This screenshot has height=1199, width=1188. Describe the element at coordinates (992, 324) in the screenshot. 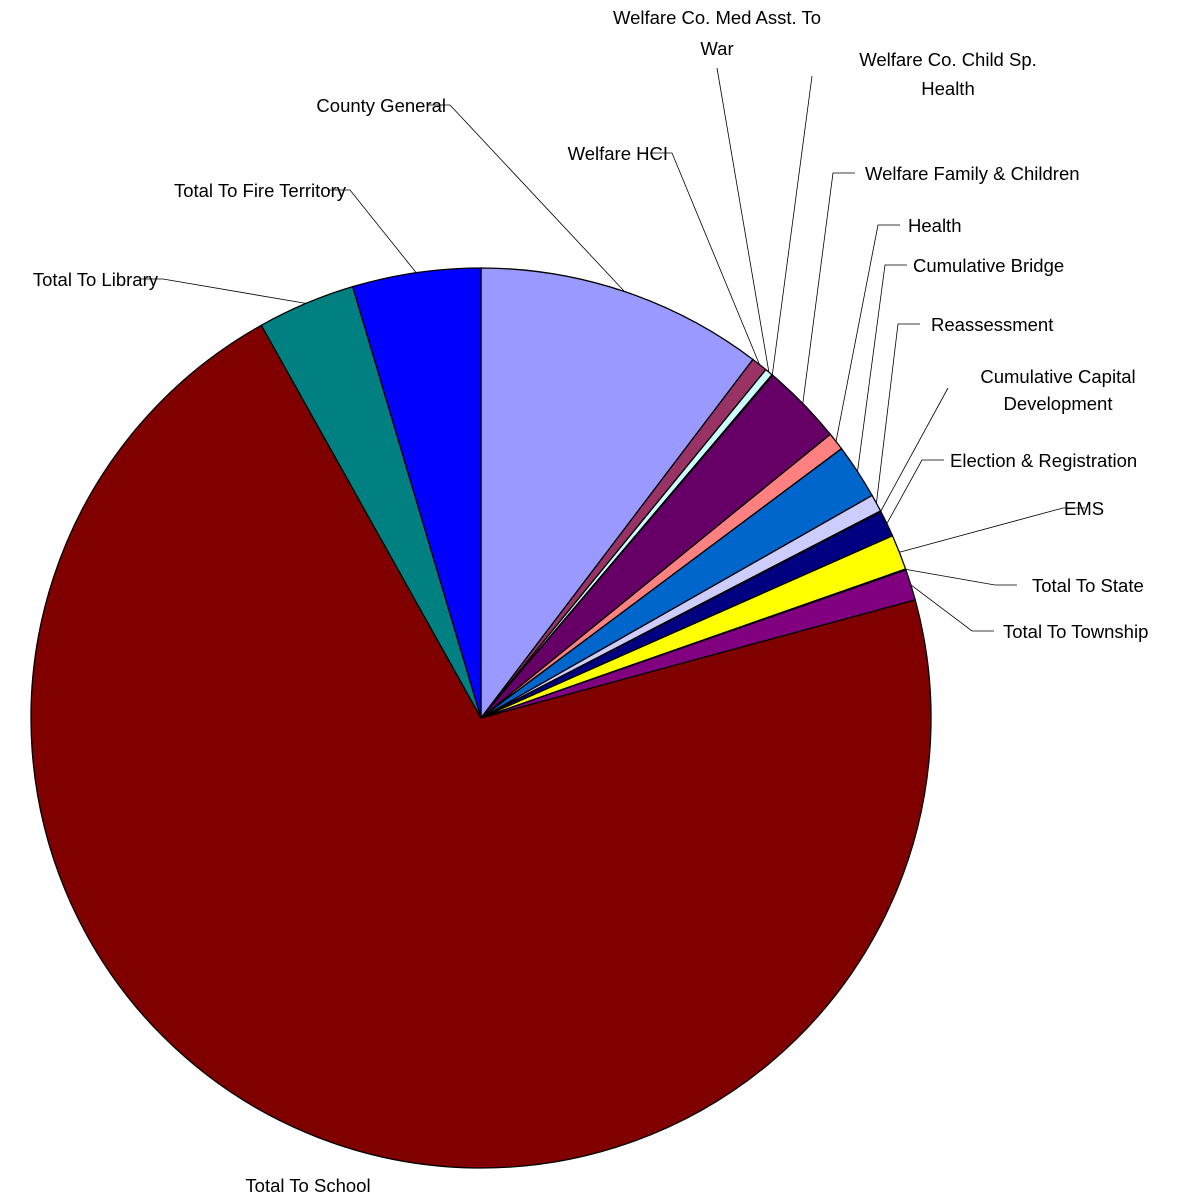

I see `slice-label-reassessment: Reassessment` at that location.